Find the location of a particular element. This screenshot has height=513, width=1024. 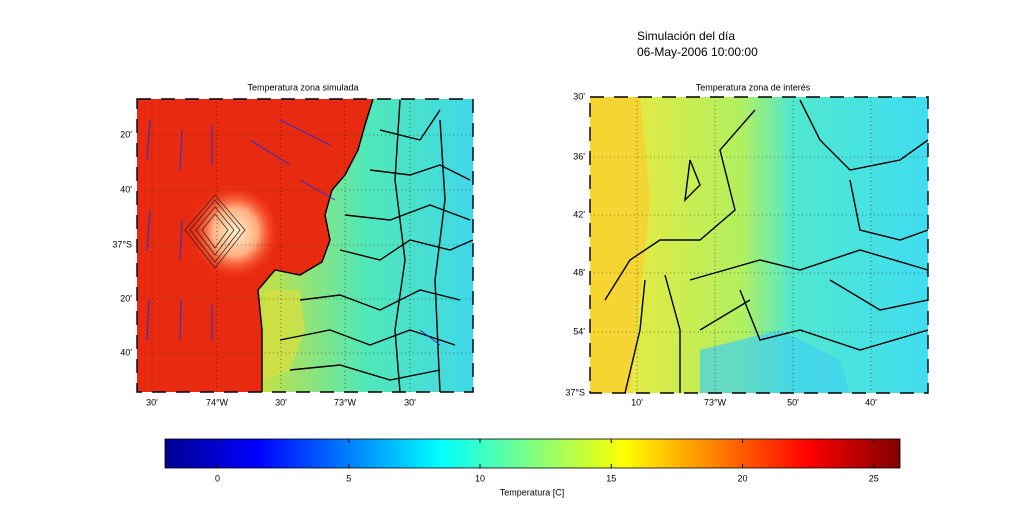

contours is located at coordinates (215, 231).